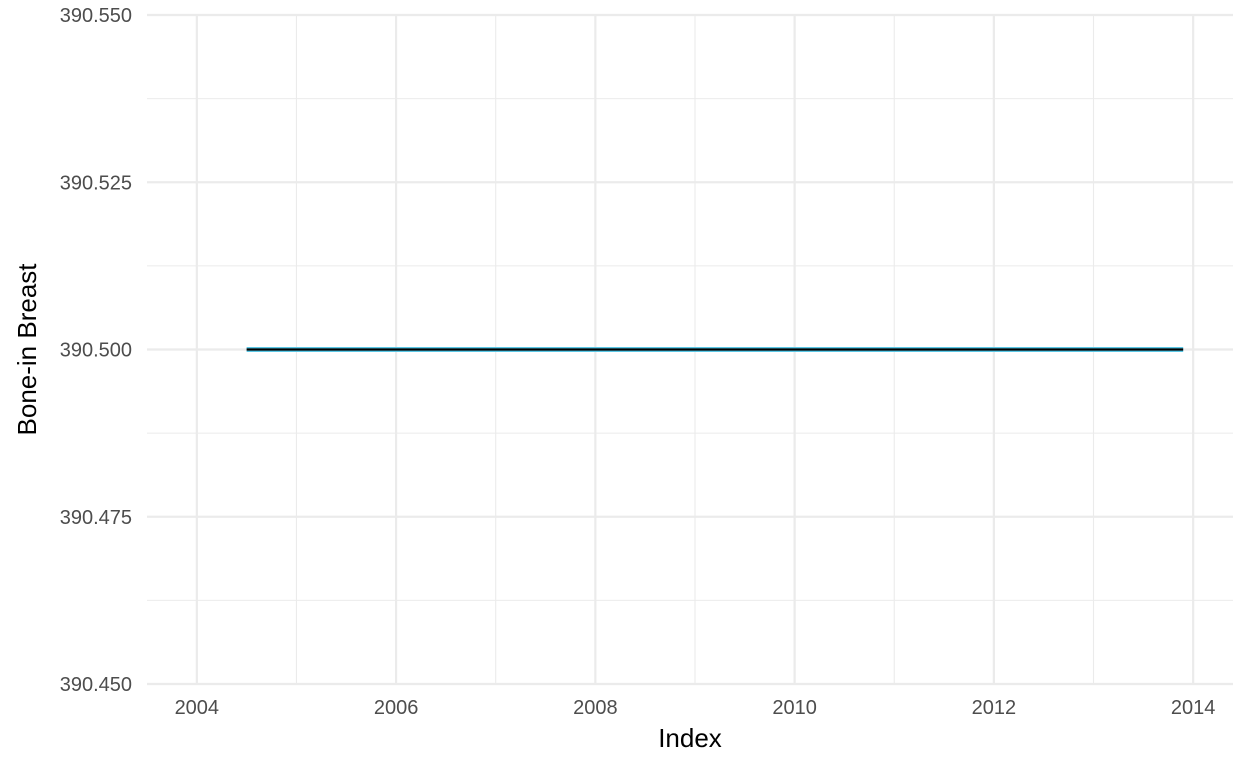  What do you see at coordinates (96, 183) in the screenshot?
I see `y-tick-label: 390.525` at bounding box center [96, 183].